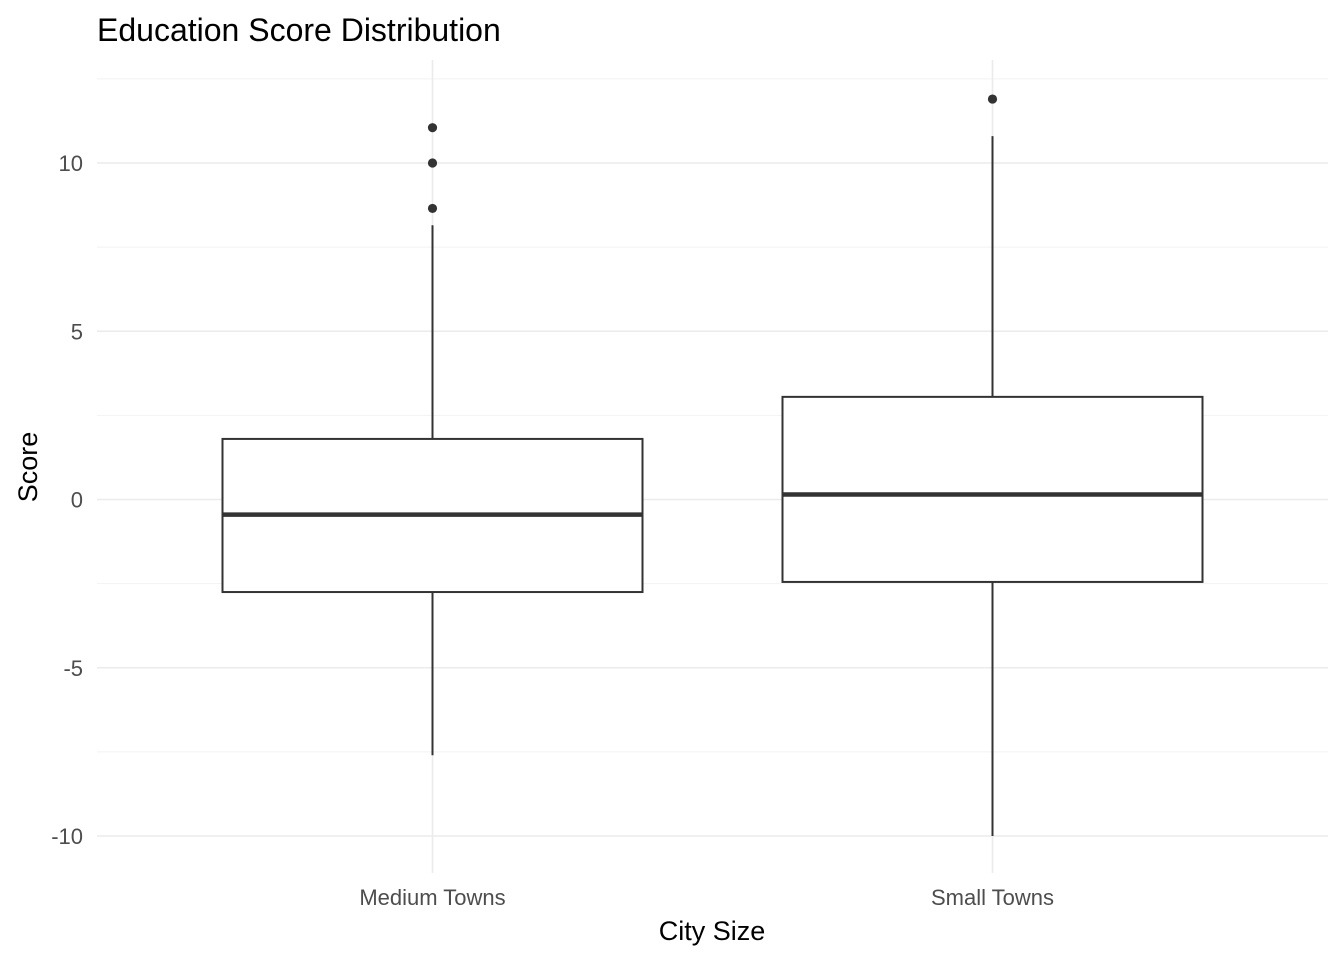 The width and height of the screenshot is (1344, 960). I want to click on chart-title: Education Score Distribution, so click(299, 30).